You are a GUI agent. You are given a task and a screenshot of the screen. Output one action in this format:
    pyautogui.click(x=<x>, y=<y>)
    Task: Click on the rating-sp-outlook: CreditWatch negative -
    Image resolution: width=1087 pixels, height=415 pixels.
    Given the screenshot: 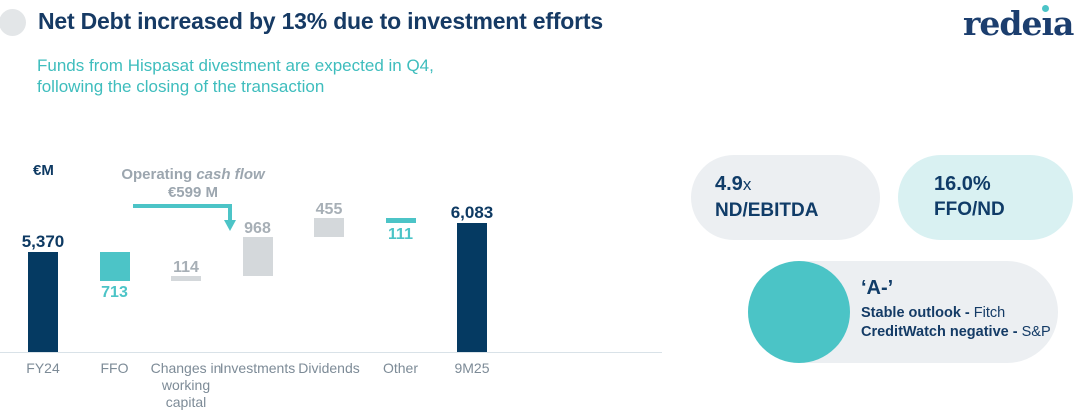 What is the action you would take?
    pyautogui.click(x=939, y=332)
    